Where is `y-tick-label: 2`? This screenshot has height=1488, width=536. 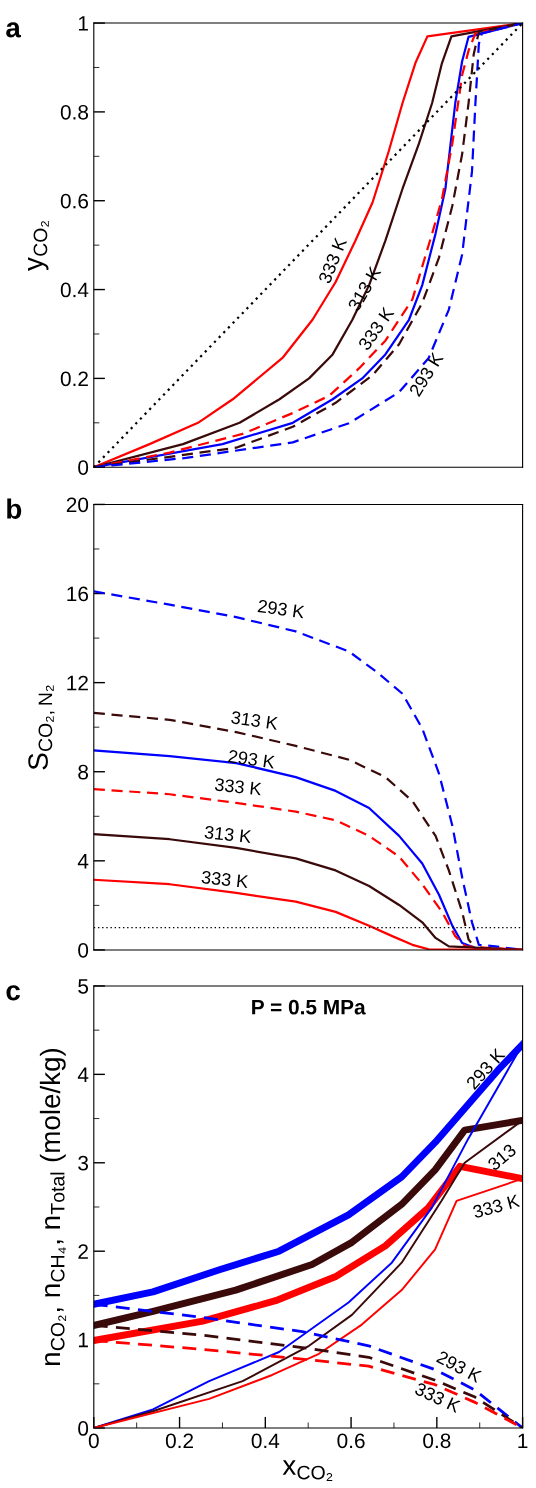
y-tick-label: 2 is located at coordinates (83, 1251).